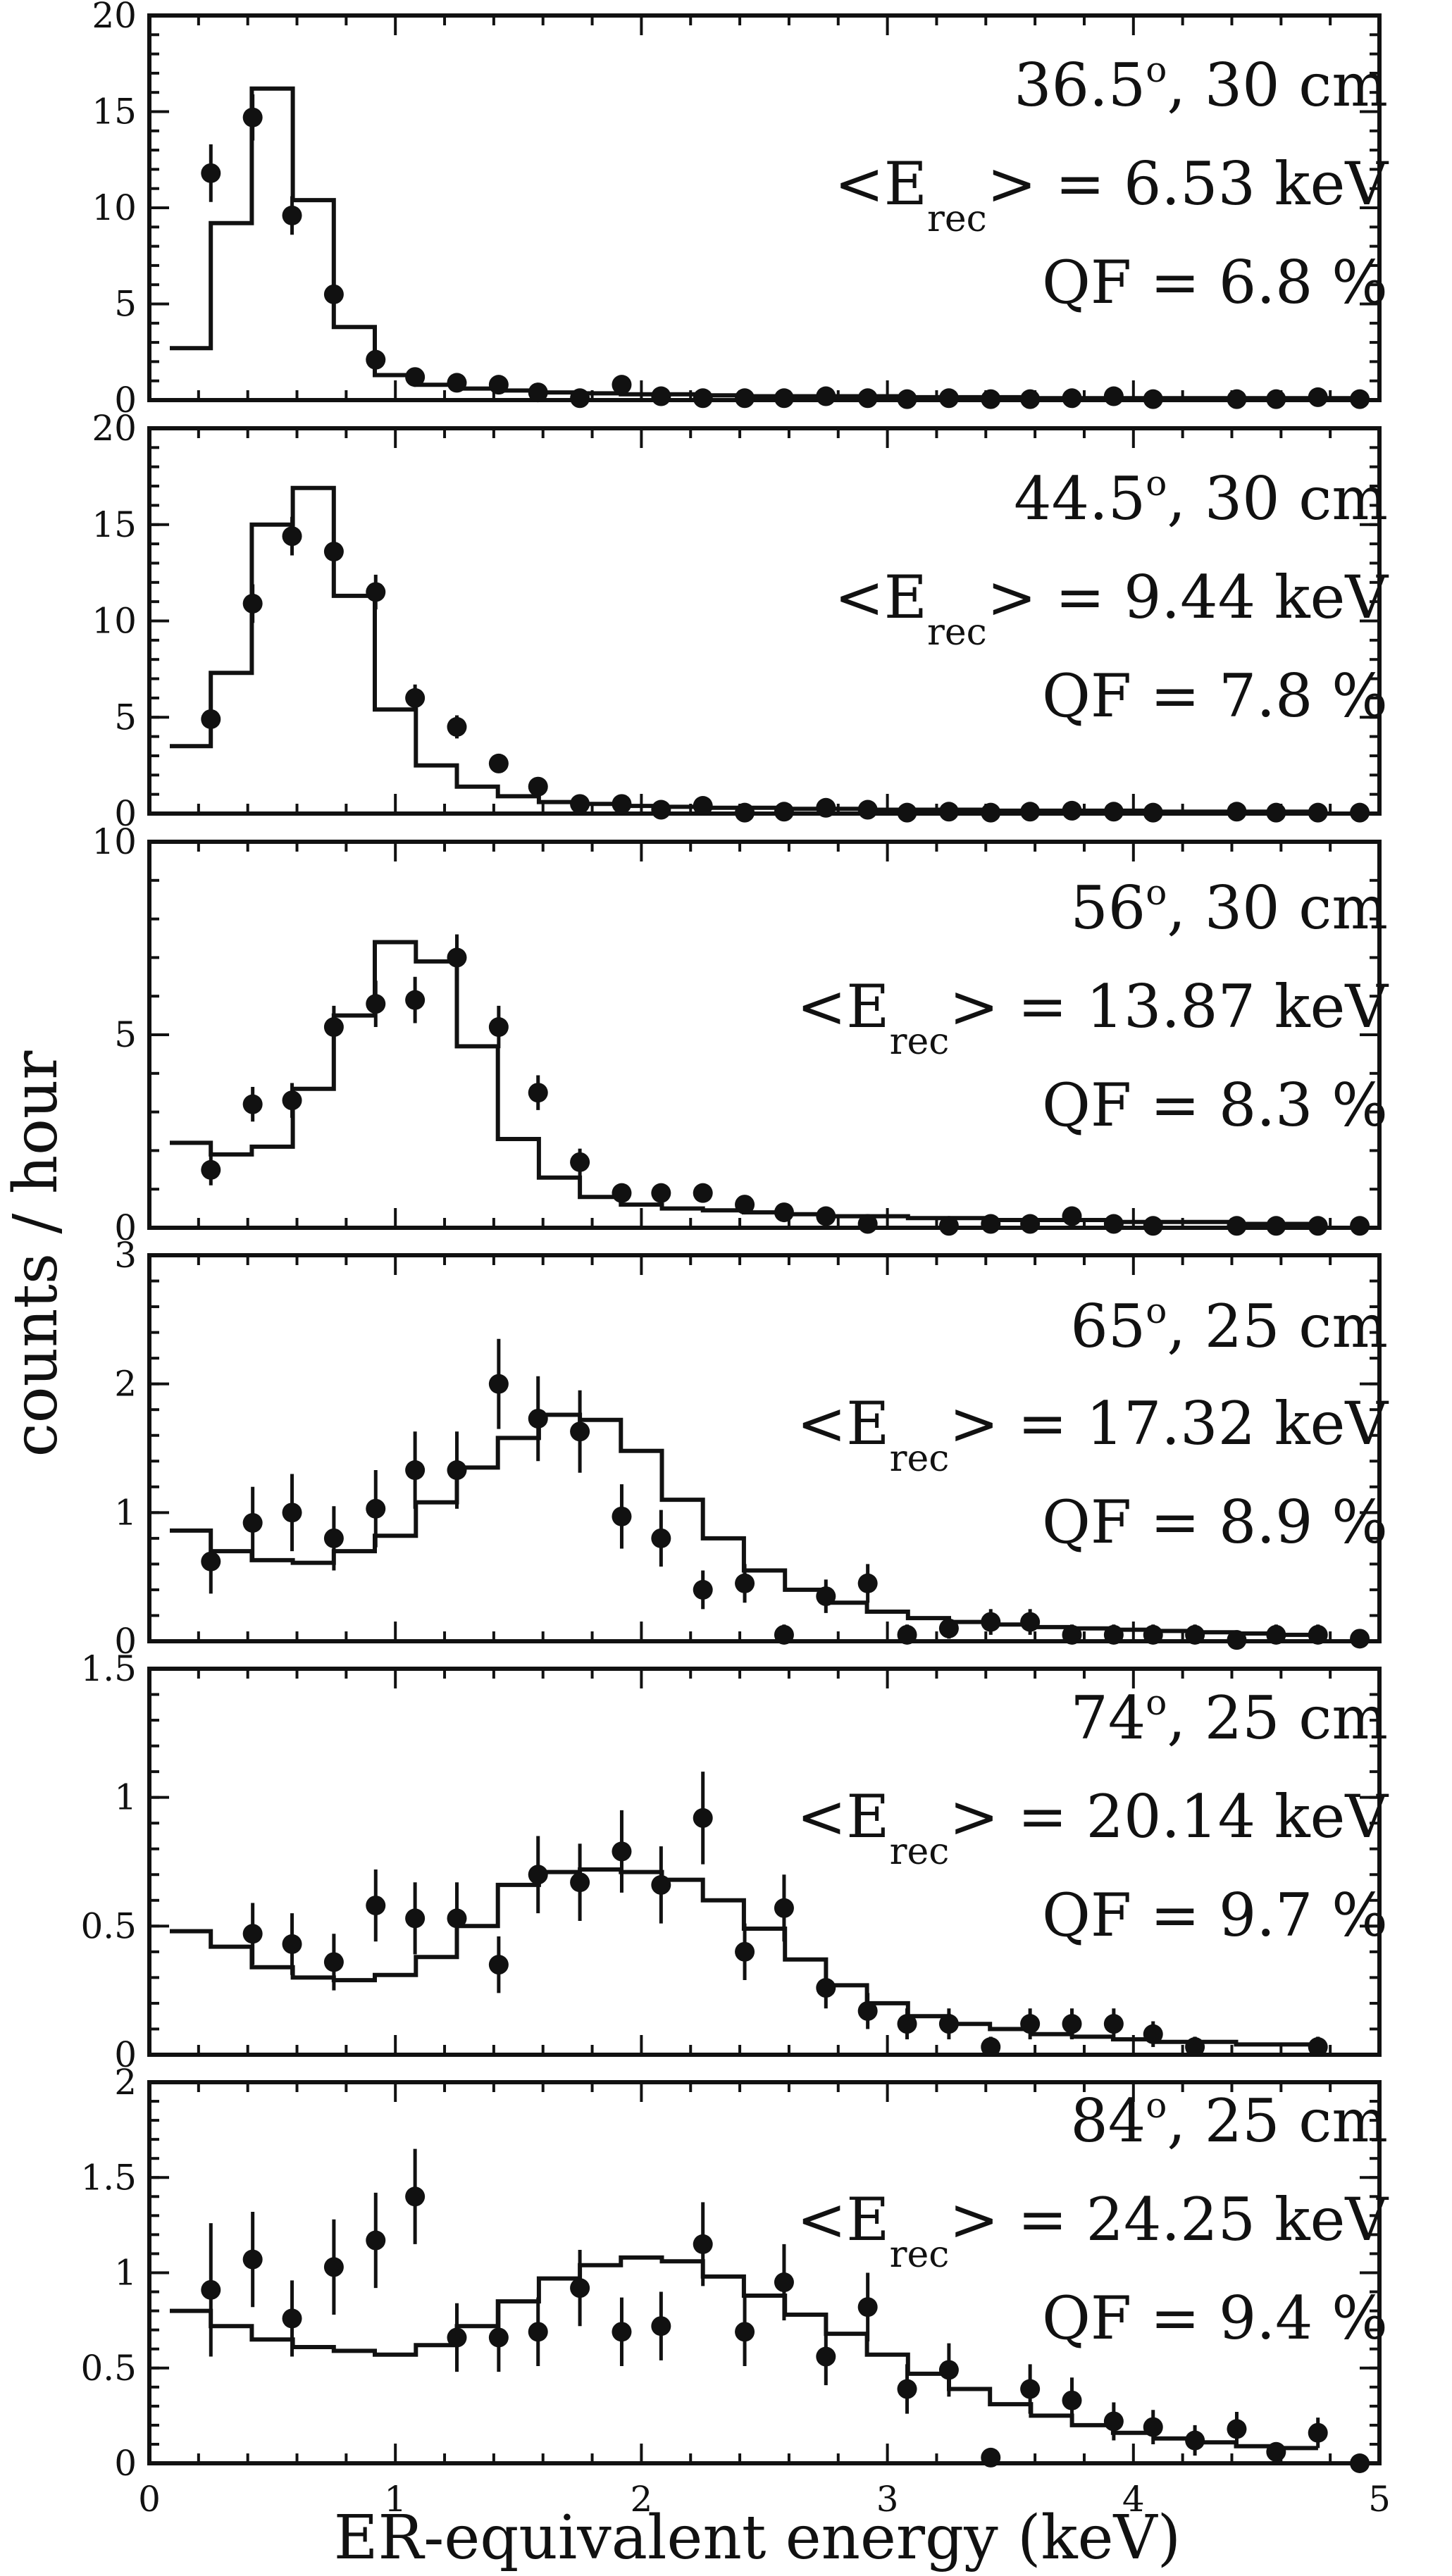 This screenshot has height=2576, width=1452. Describe the element at coordinates (758, 2538) in the screenshot. I see `x-axis-title: ER-equivalent energy (keV)` at that location.